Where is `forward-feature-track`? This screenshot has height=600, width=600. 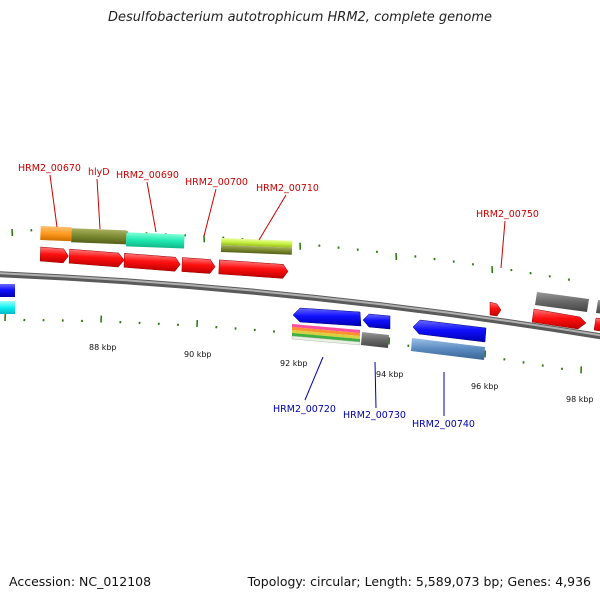
forward-feature-track is located at coordinates (166, 240).